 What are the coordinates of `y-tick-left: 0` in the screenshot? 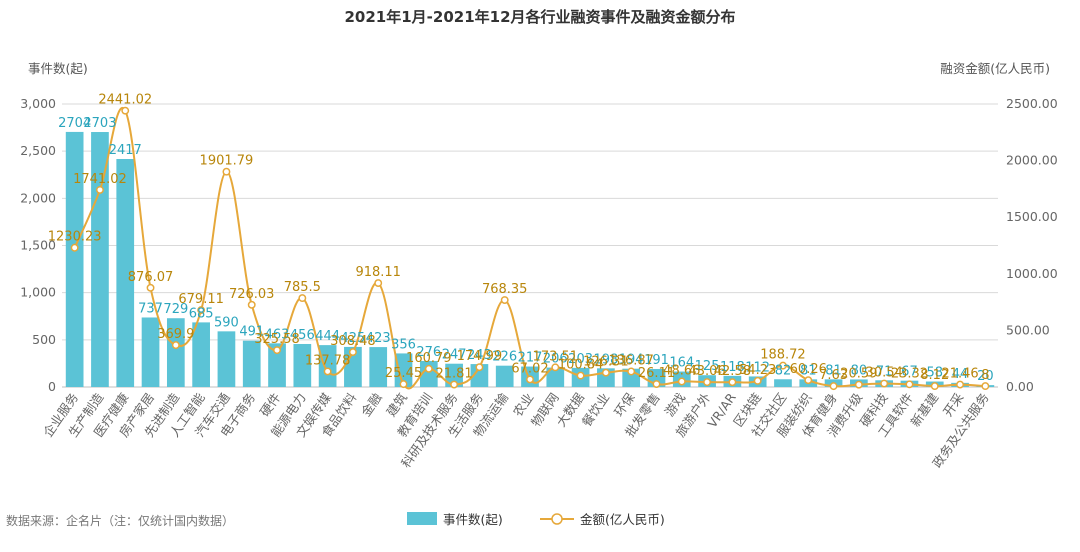 It's located at (52, 386).